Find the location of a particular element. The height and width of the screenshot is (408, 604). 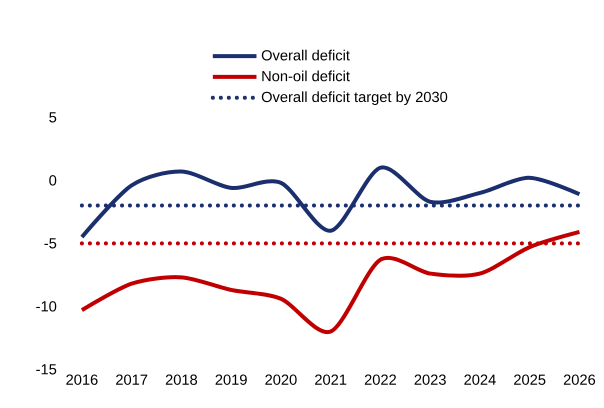

x-tick-label: 2021 is located at coordinates (330, 379).